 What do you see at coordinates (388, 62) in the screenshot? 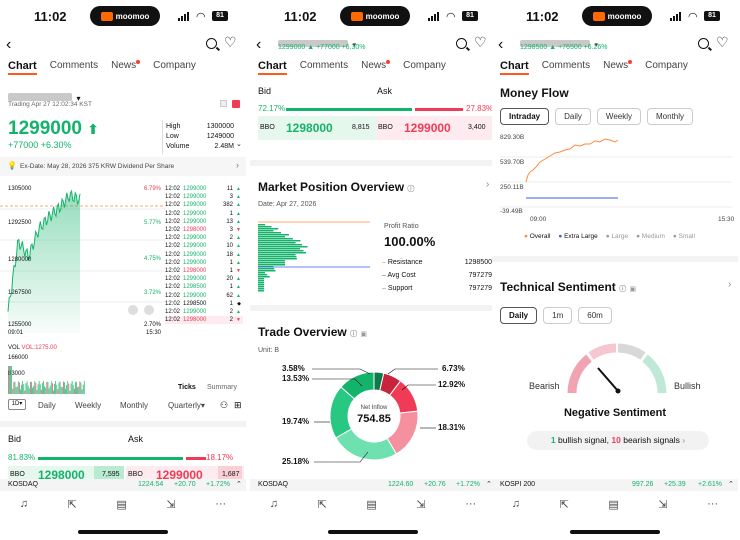
I see `notification-dot-icon` at bounding box center [388, 62].